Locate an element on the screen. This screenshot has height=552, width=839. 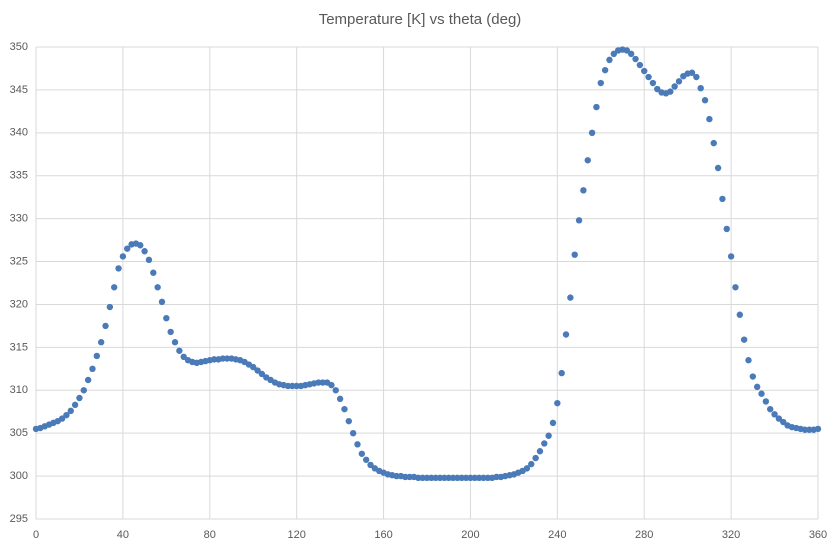
y-tick-label: 340 is located at coordinates (19, 133).